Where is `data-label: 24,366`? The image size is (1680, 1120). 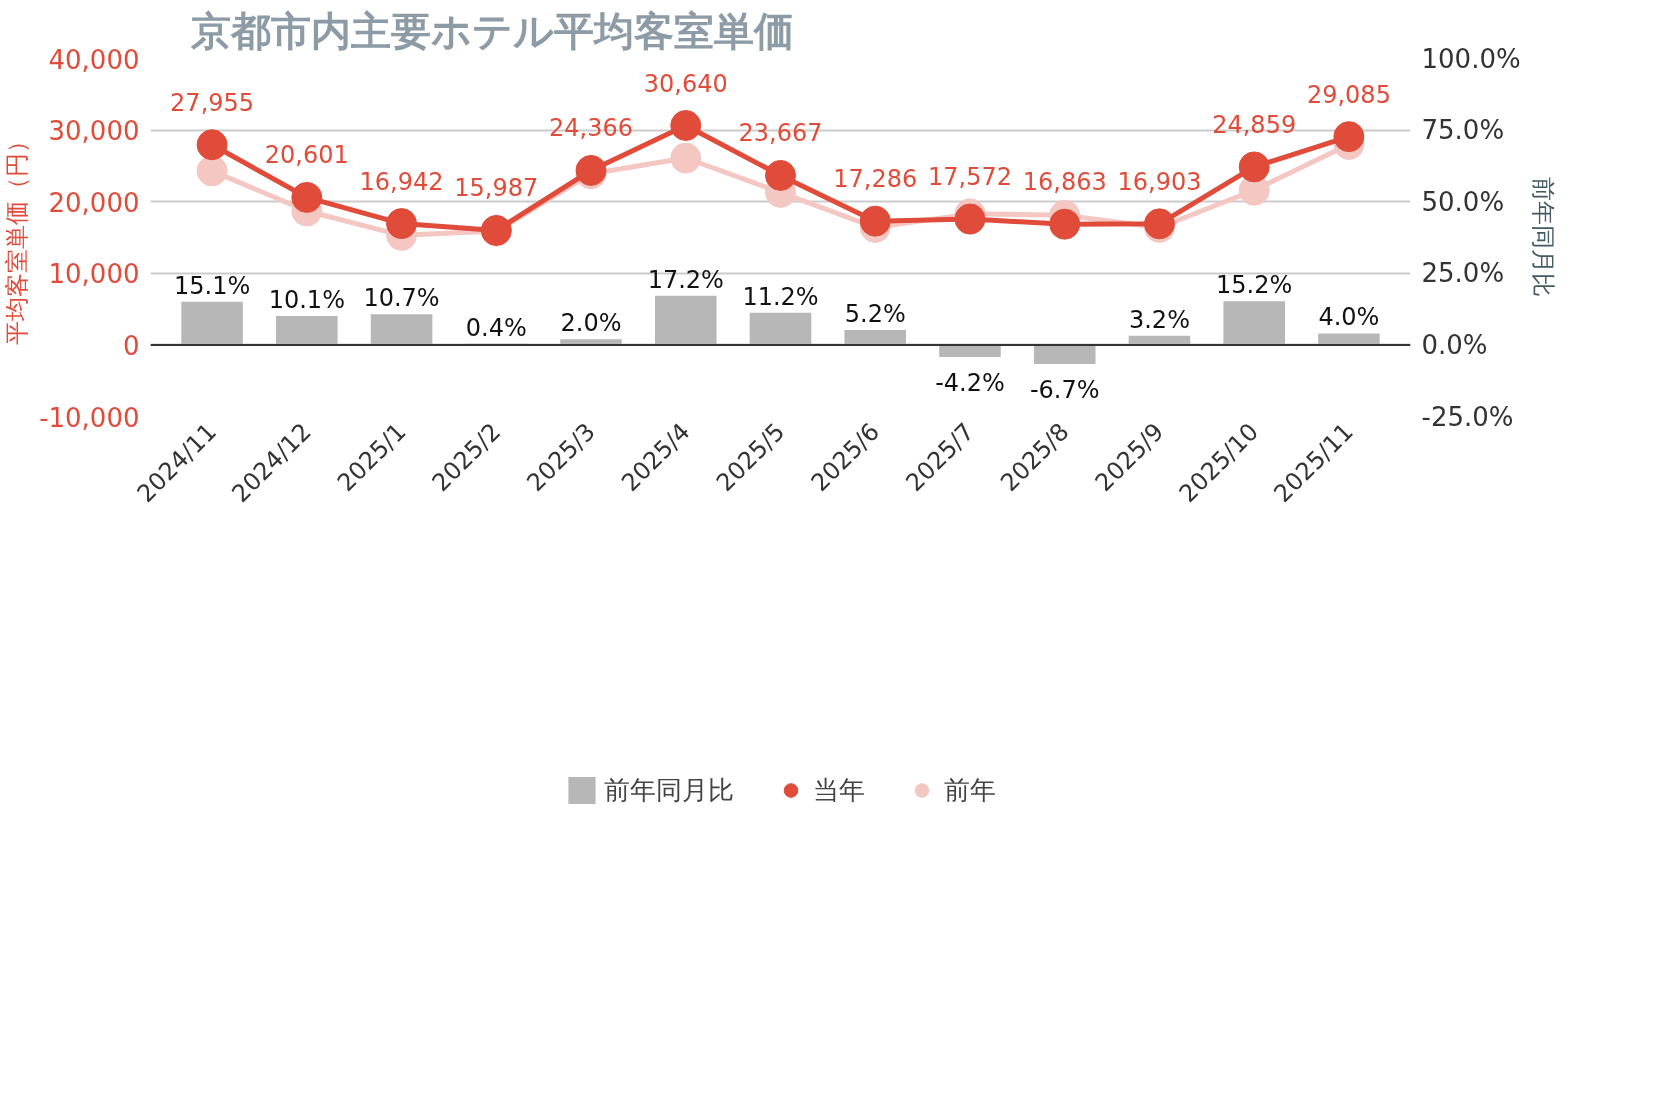 data-label: 24,366 is located at coordinates (591, 128).